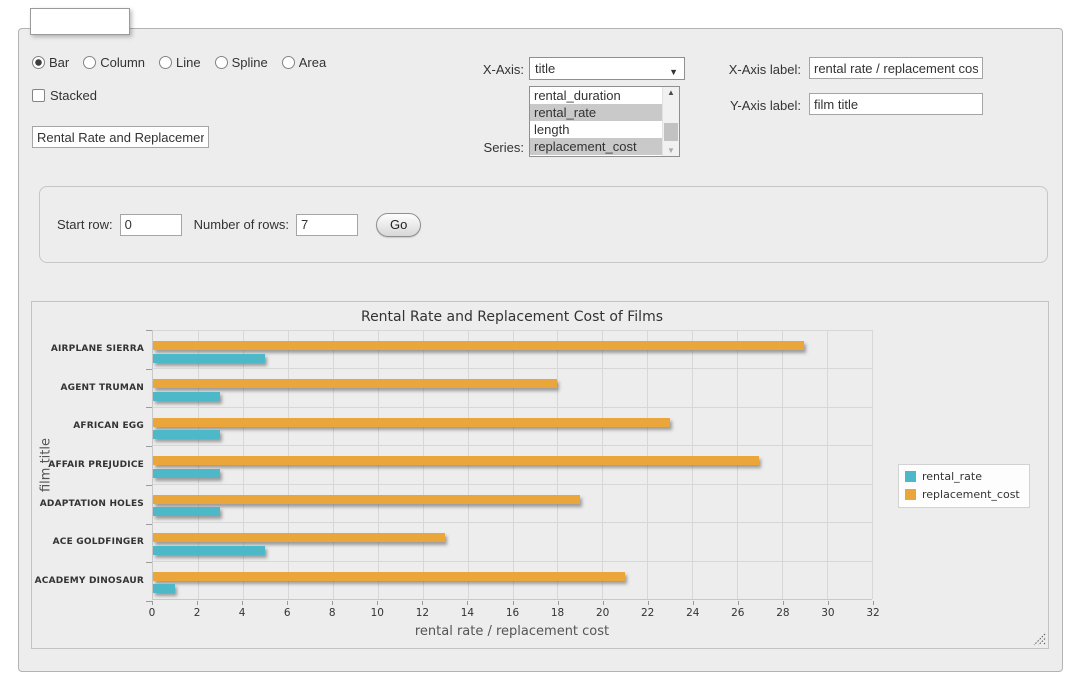 Image resolution: width=1081 pixels, height=681 pixels. I want to click on chart-type-option-label: Area, so click(312, 62).